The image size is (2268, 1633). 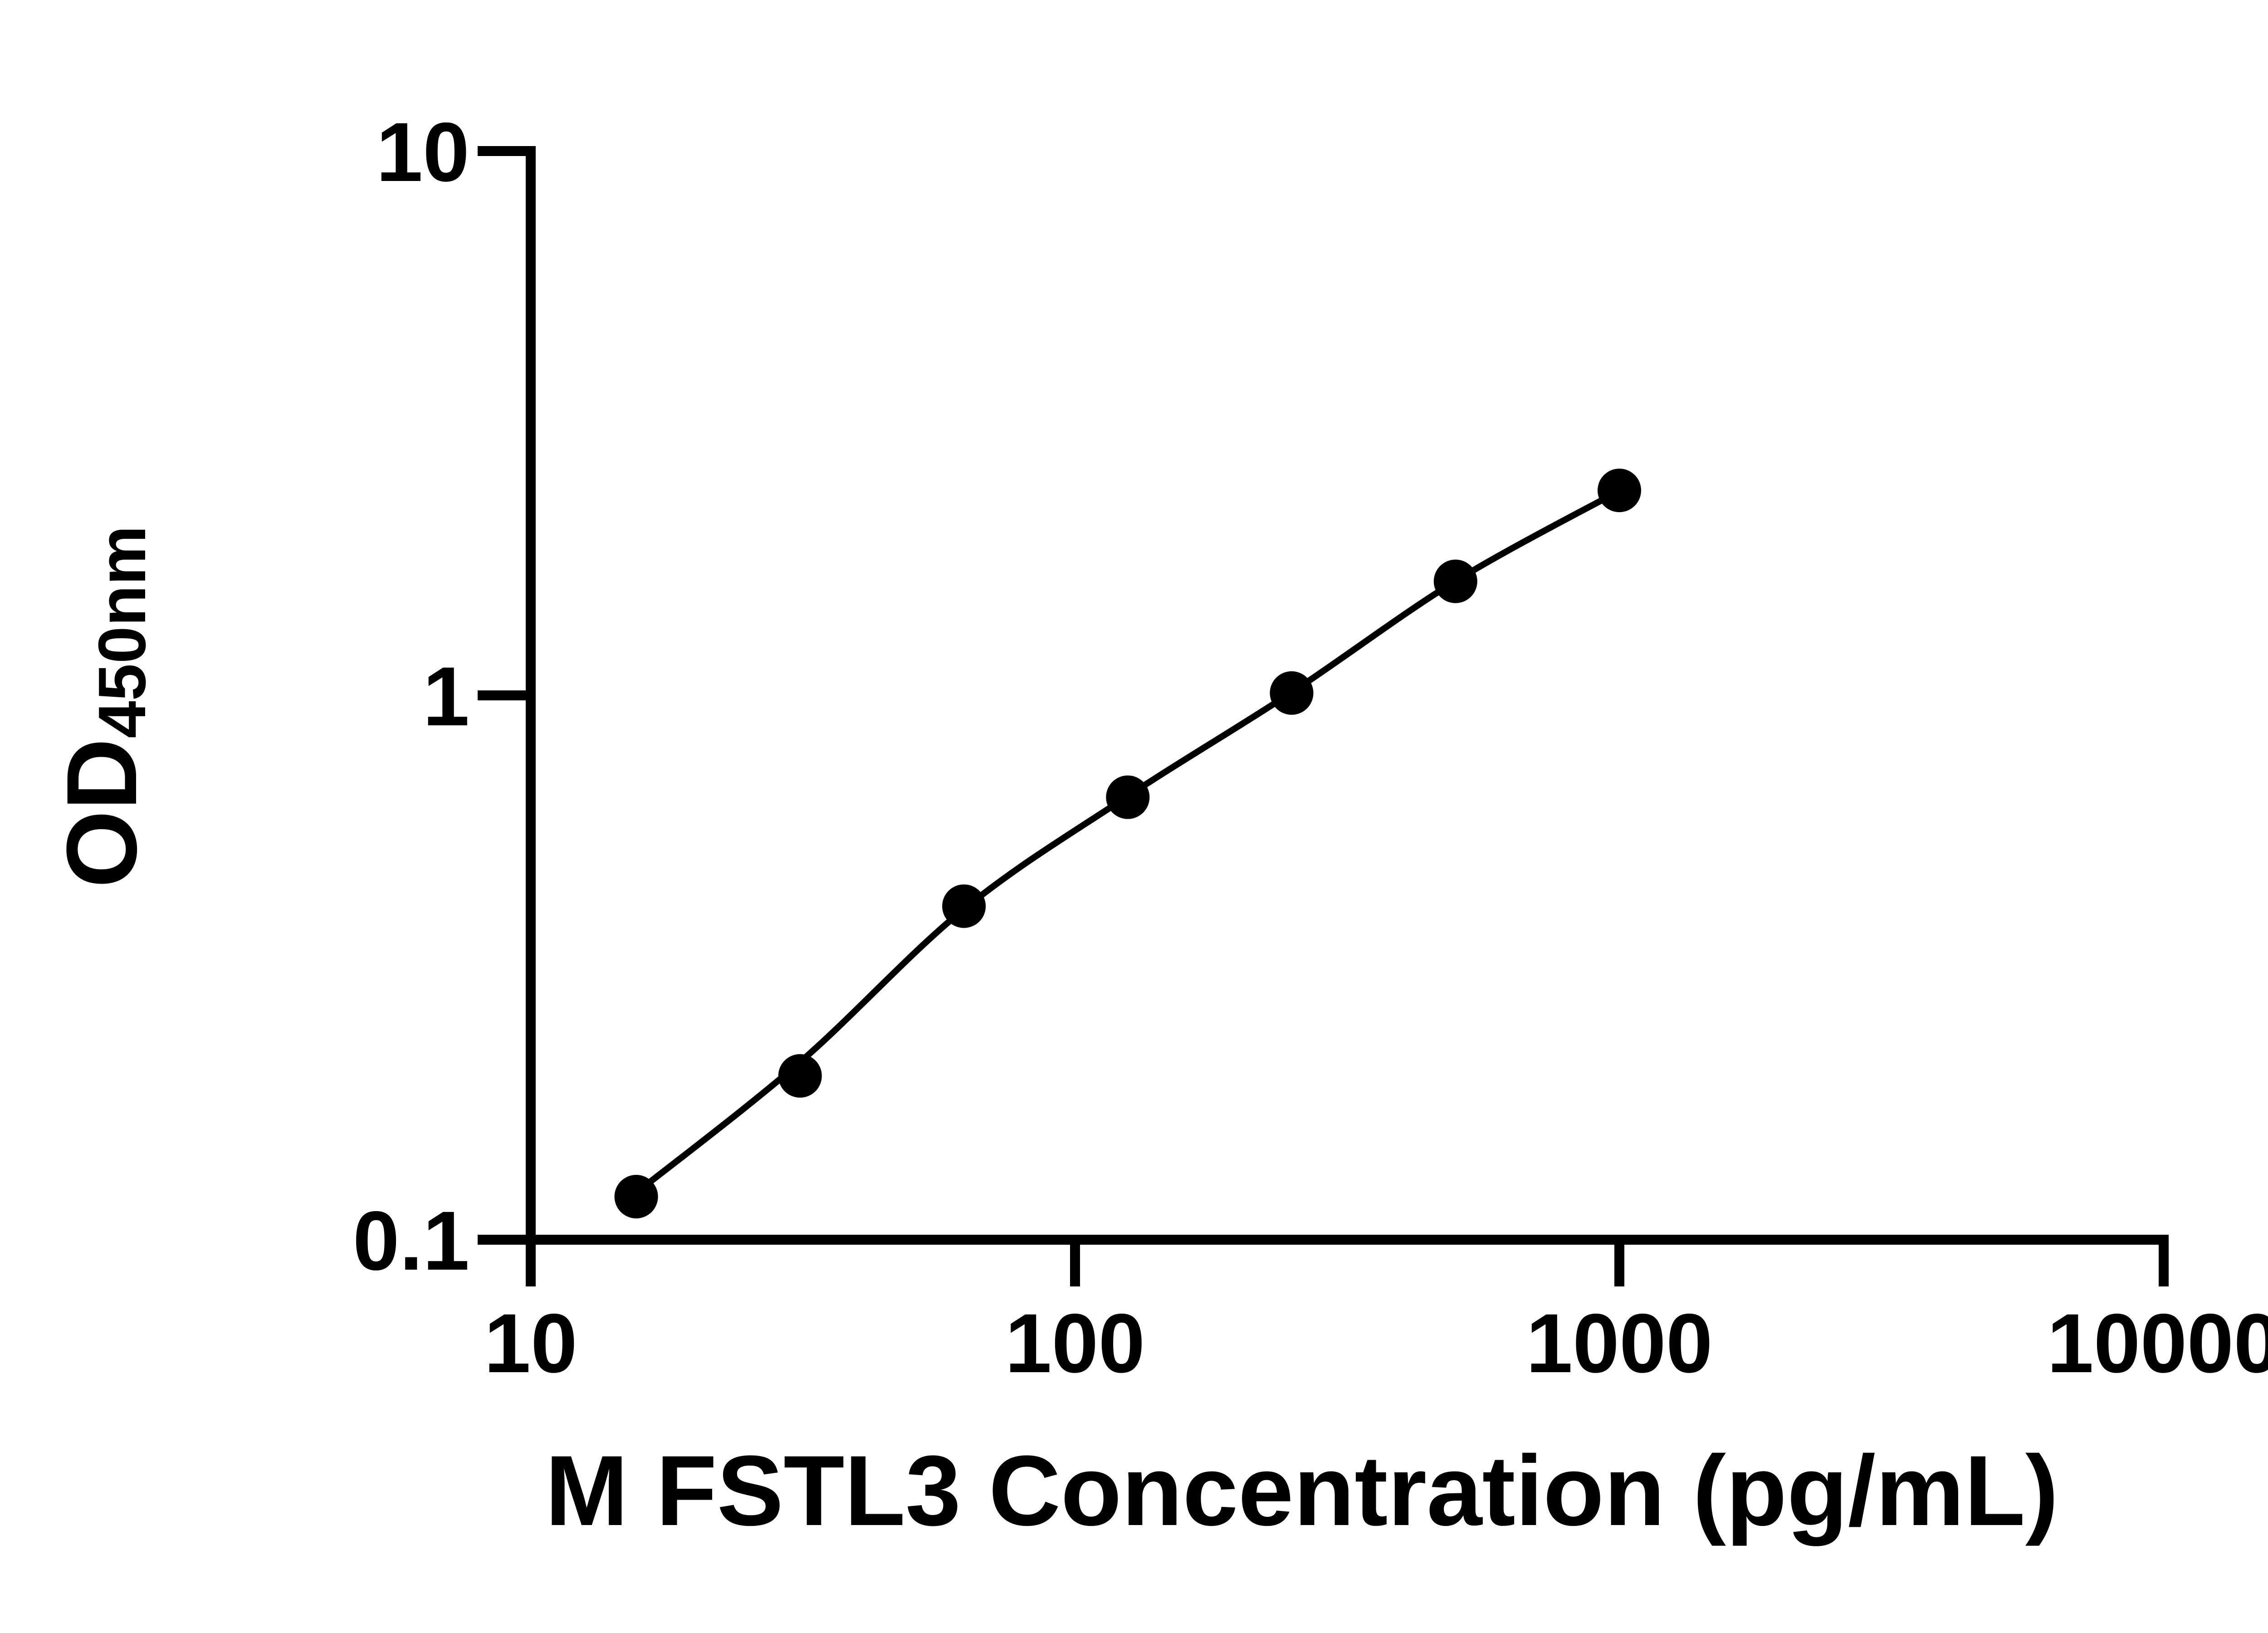 What do you see at coordinates (446, 696) in the screenshot?
I see `y-tick-label: 1` at bounding box center [446, 696].